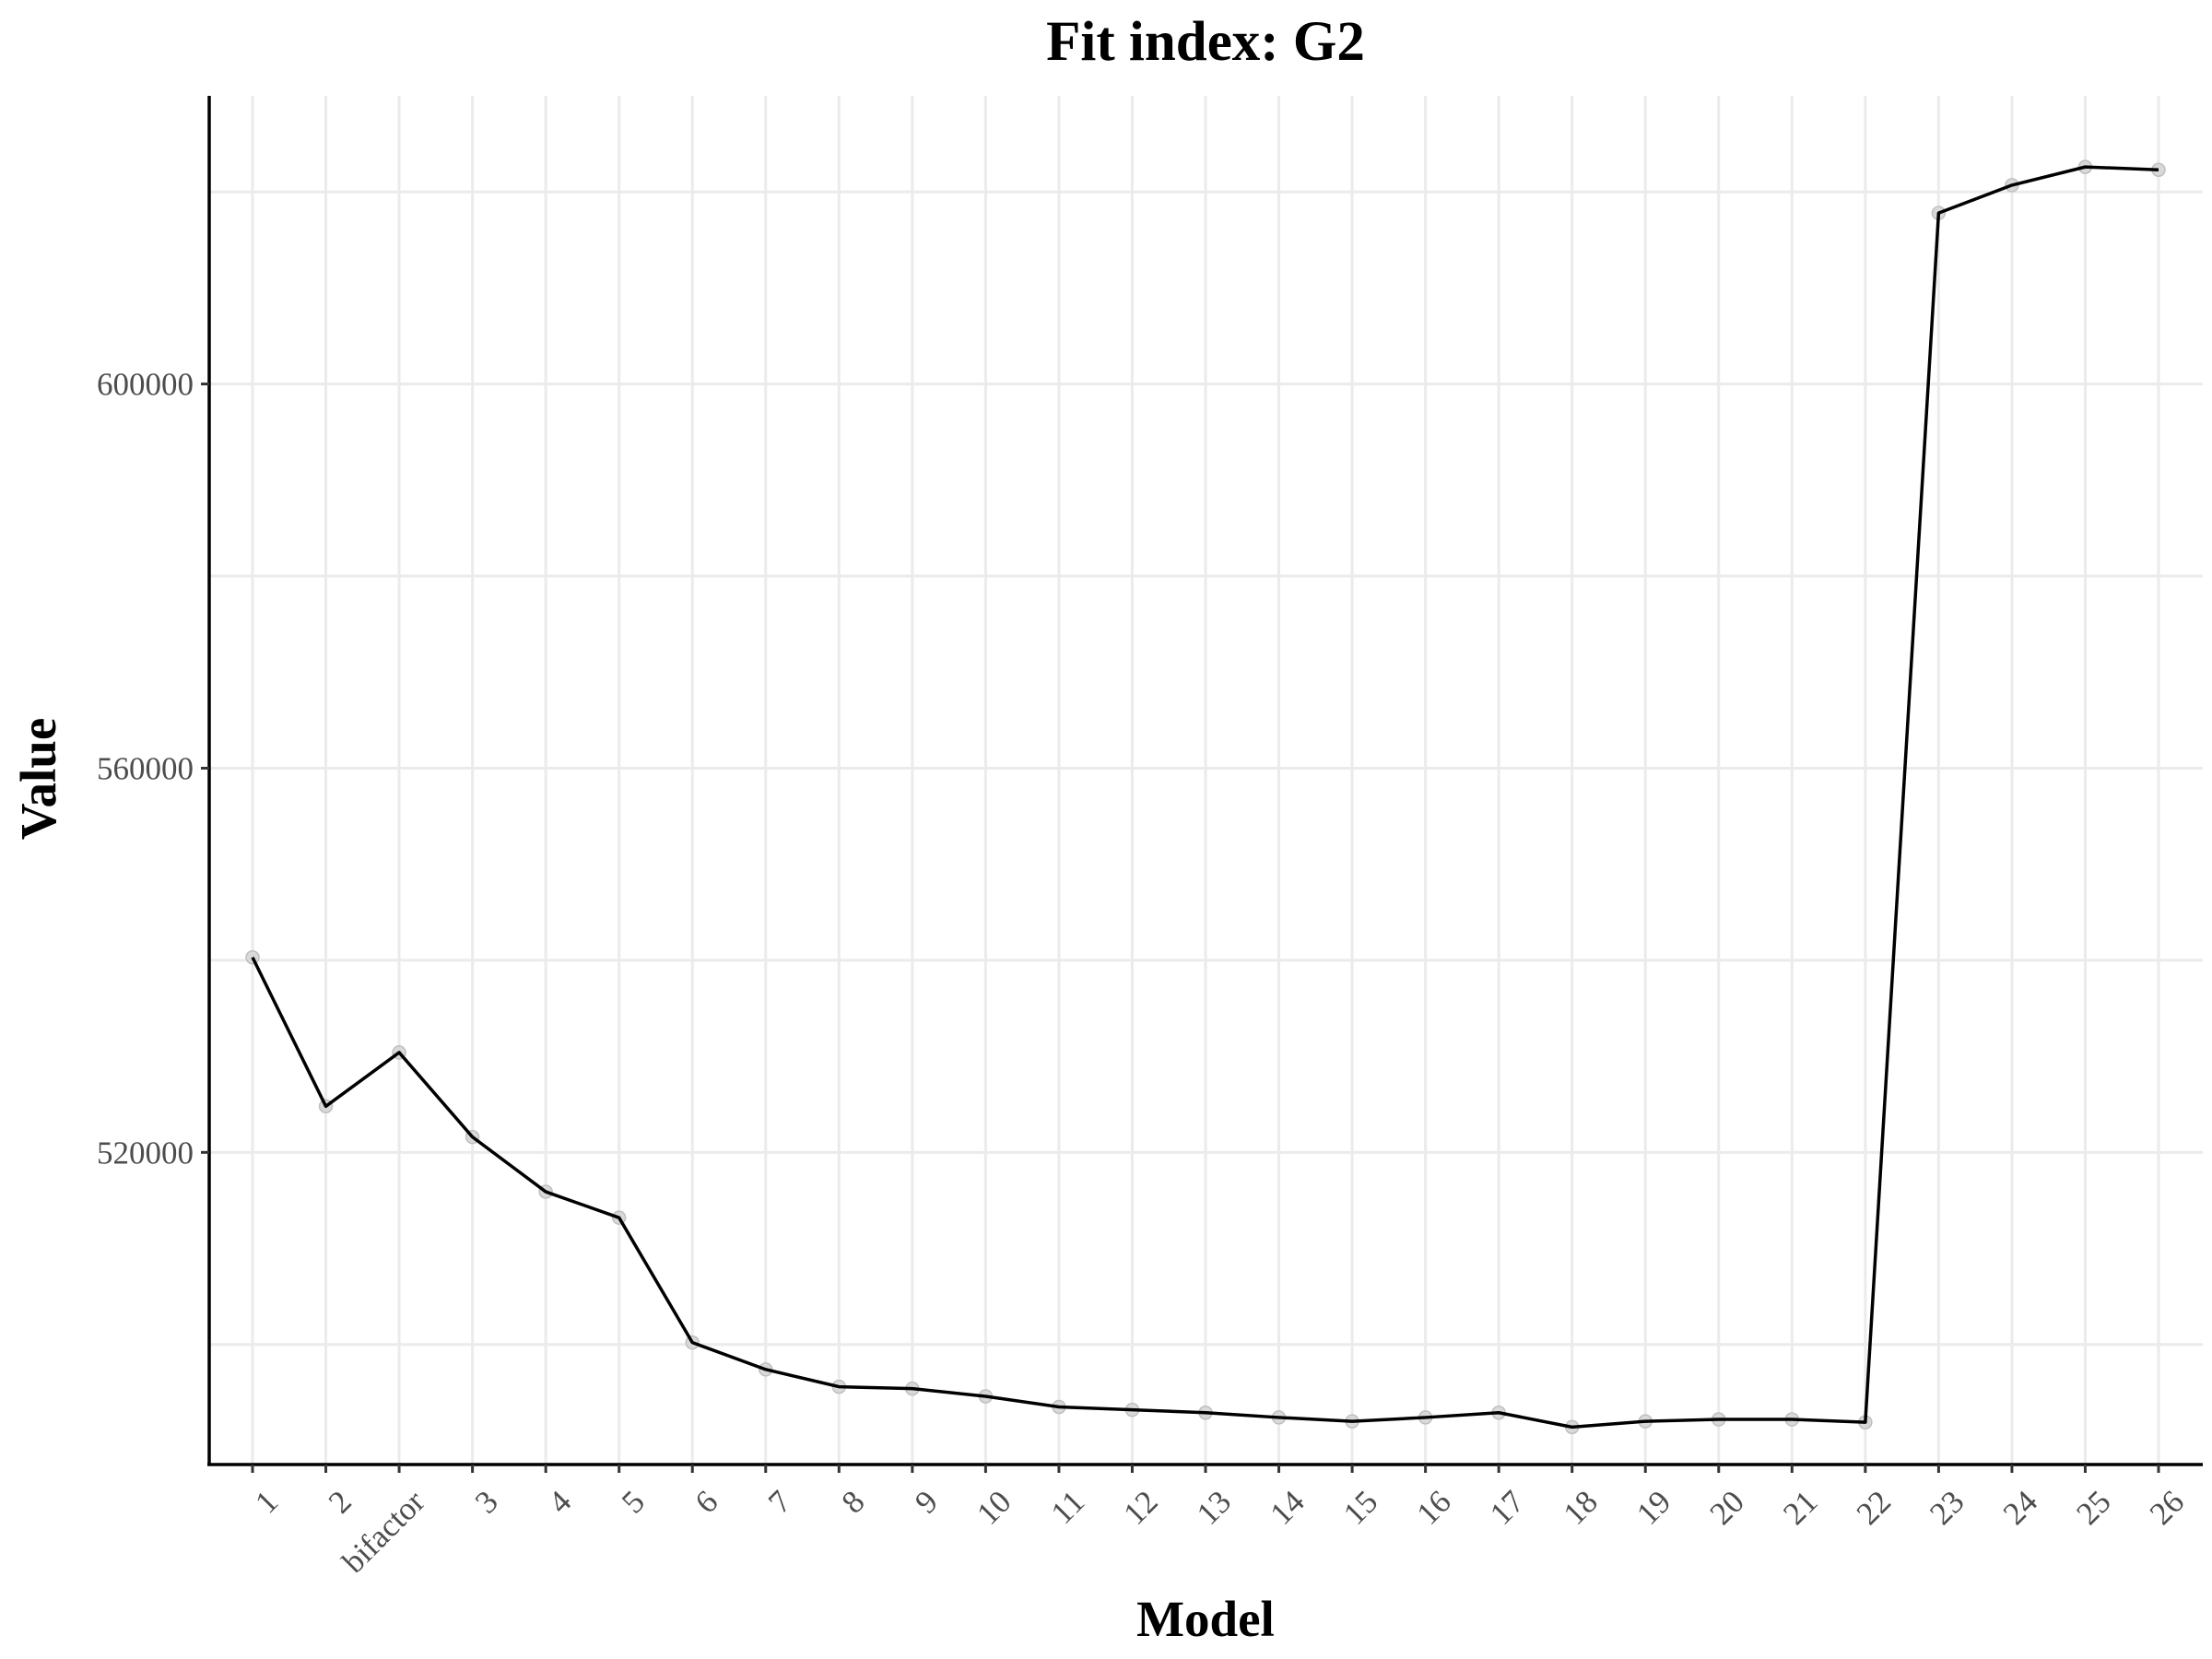  I want to click on x-tick-label: 14, so click(1287, 1508).